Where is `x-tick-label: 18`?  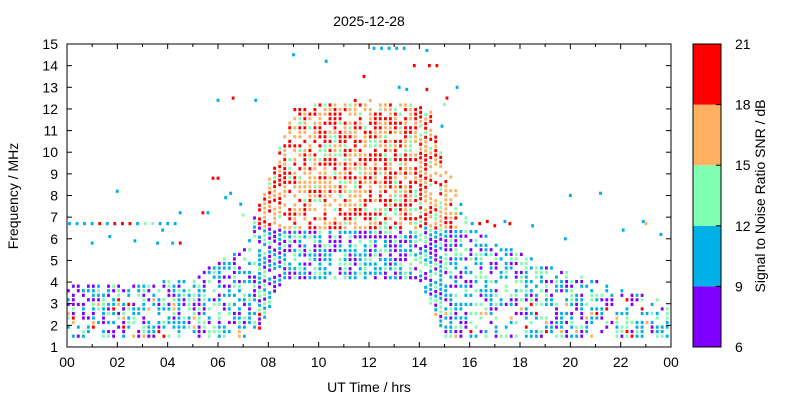 x-tick-label: 18 is located at coordinates (520, 362).